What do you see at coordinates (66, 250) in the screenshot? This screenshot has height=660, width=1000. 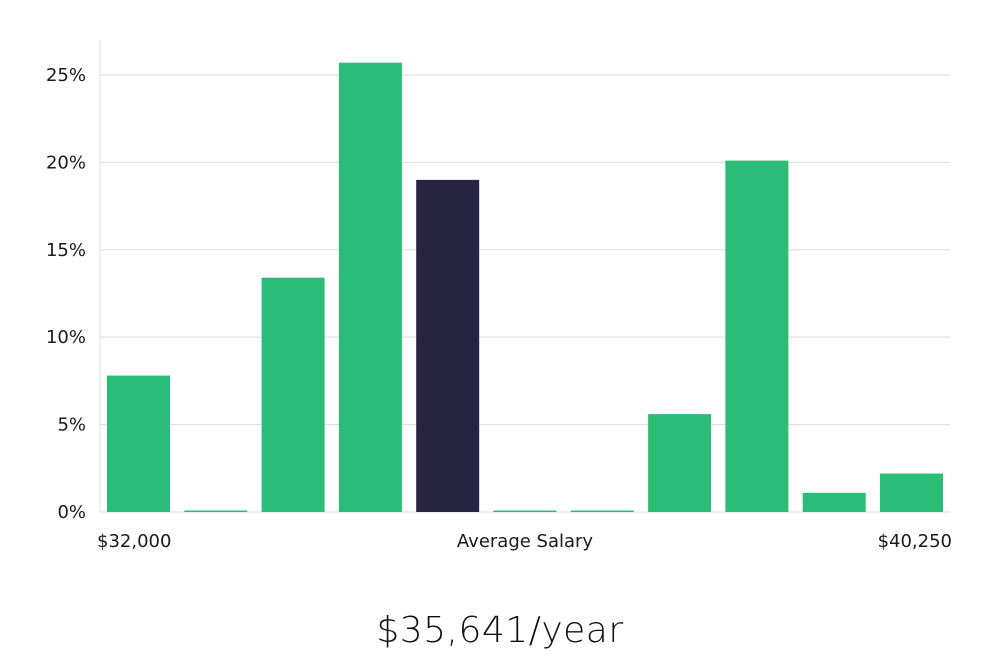 I see `y-tick-label: 15%` at bounding box center [66, 250].